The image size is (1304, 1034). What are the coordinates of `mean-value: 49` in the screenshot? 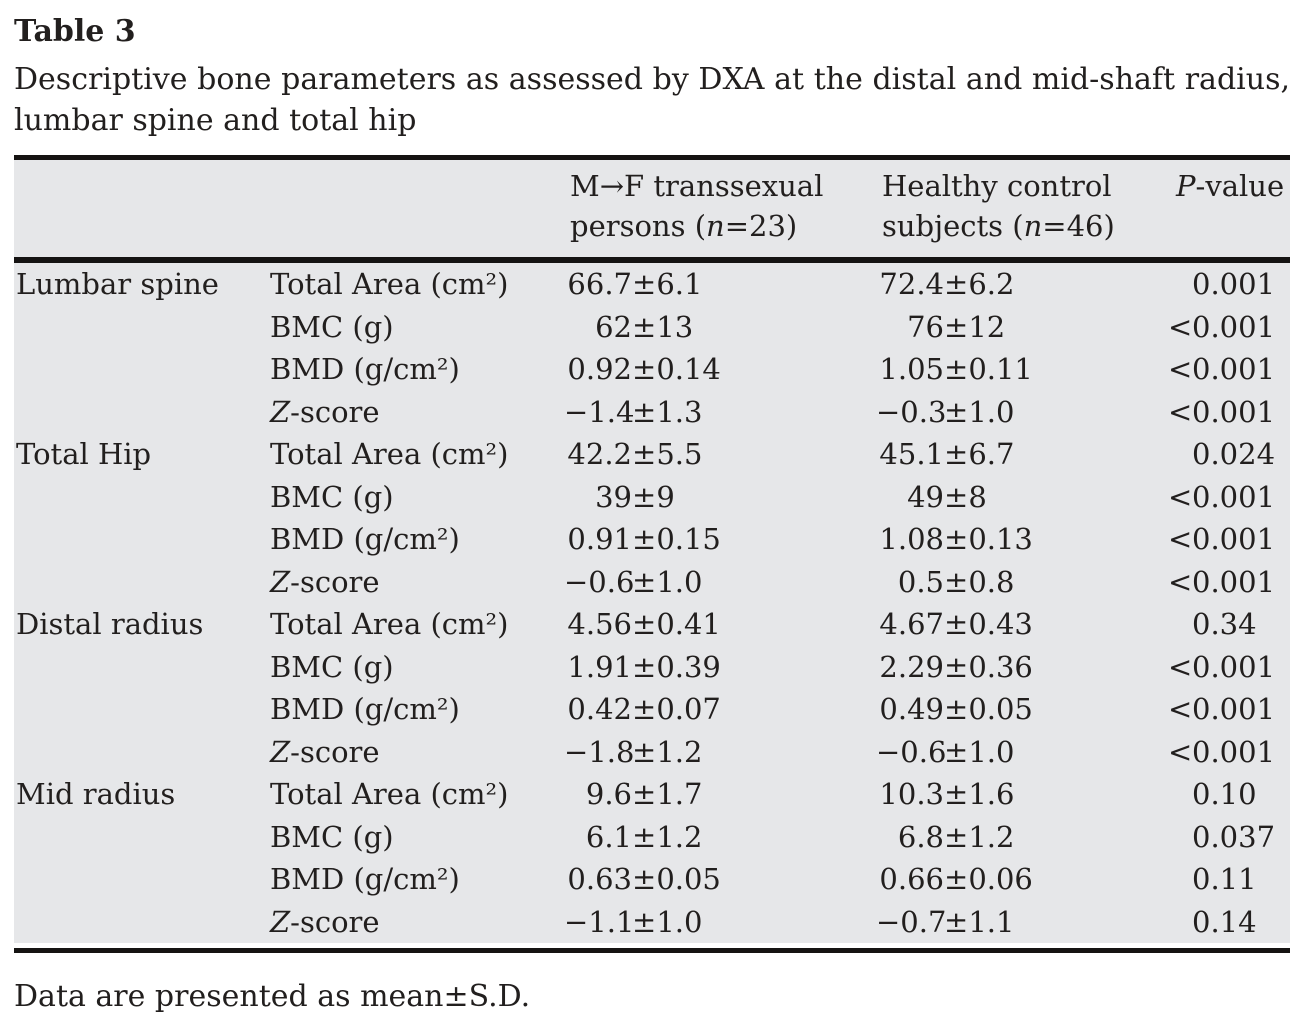 It's located at (925, 496).